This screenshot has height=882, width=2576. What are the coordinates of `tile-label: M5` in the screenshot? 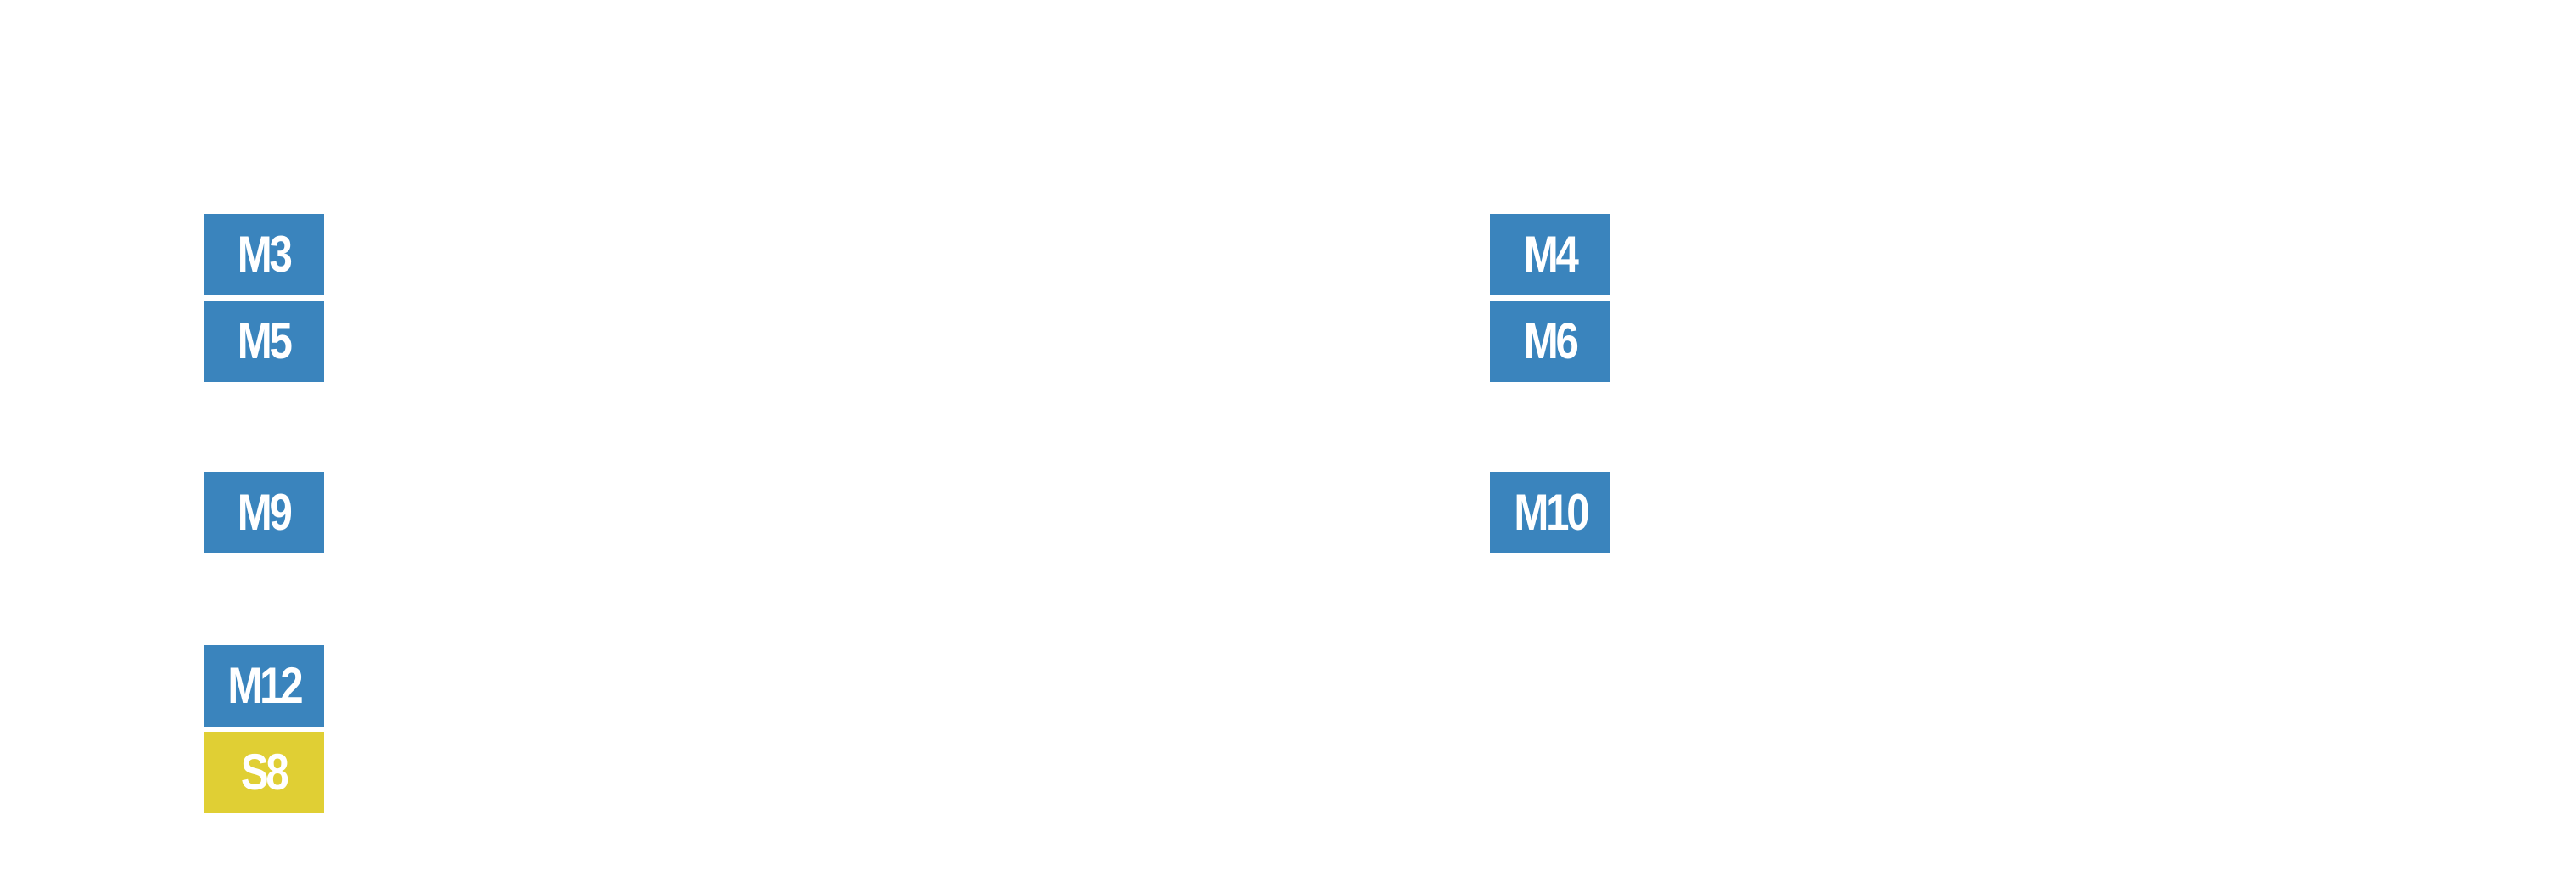 It's located at (265, 340).